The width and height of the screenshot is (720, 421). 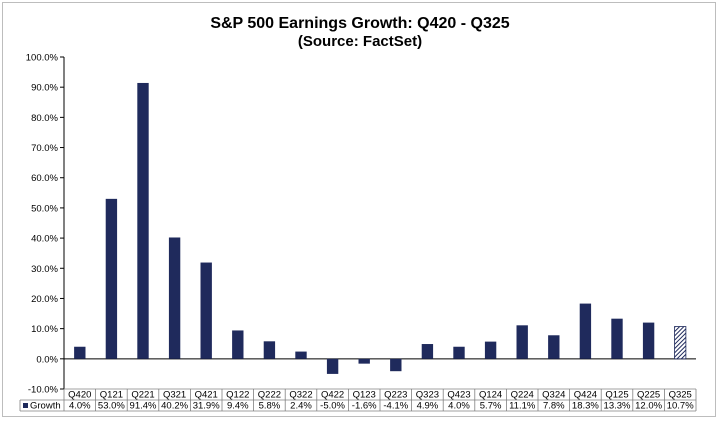 What do you see at coordinates (490, 350) in the screenshot?
I see `bar-q124` at bounding box center [490, 350].